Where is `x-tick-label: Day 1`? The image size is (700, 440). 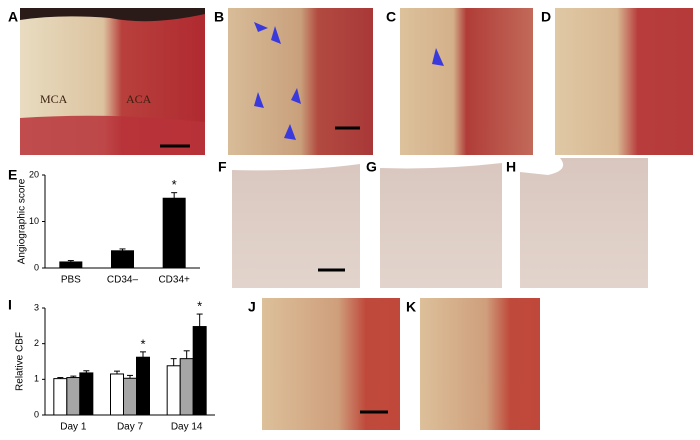
x-tick-label: Day 1 is located at coordinates (73, 427).